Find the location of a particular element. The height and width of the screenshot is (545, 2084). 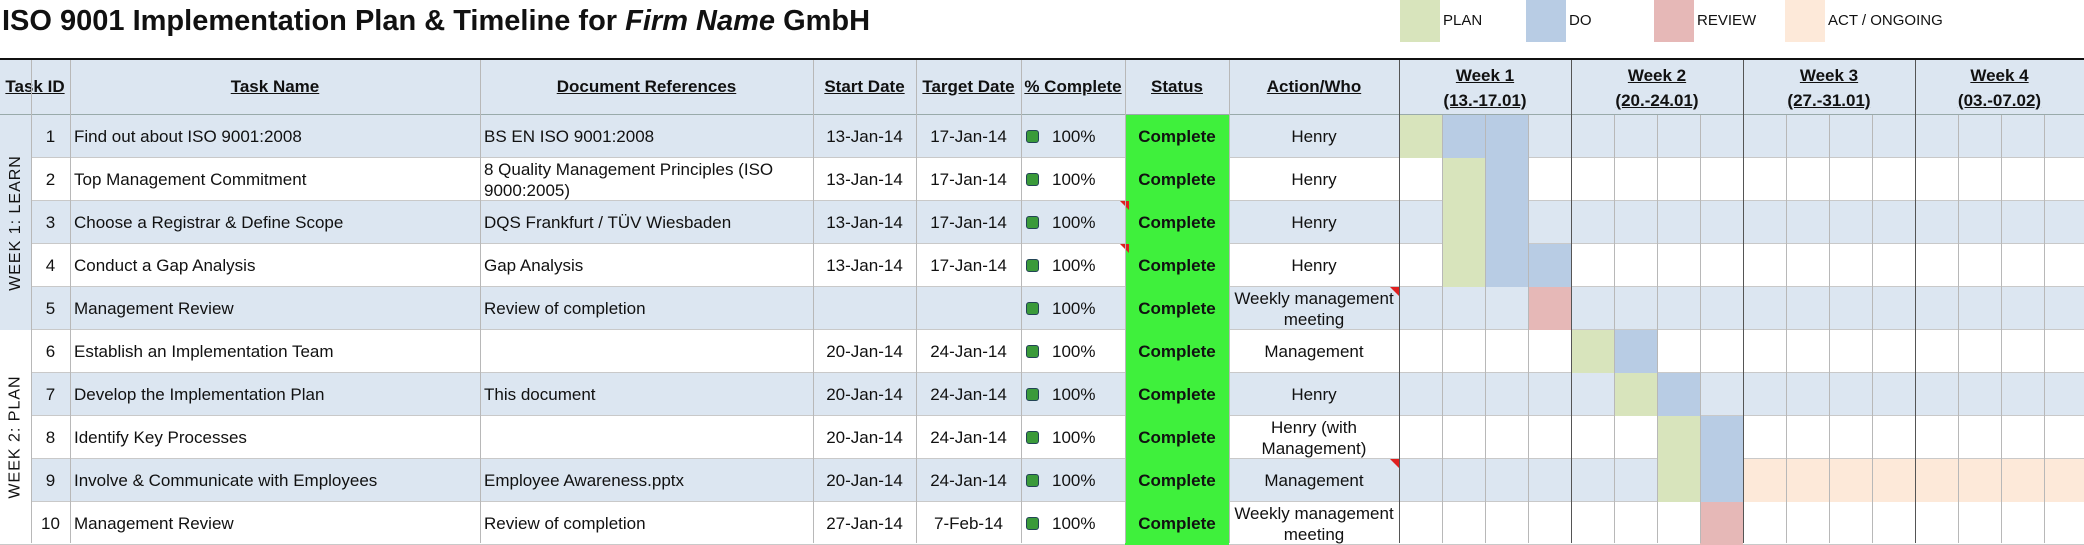

cell-id: 4 is located at coordinates (50, 265).